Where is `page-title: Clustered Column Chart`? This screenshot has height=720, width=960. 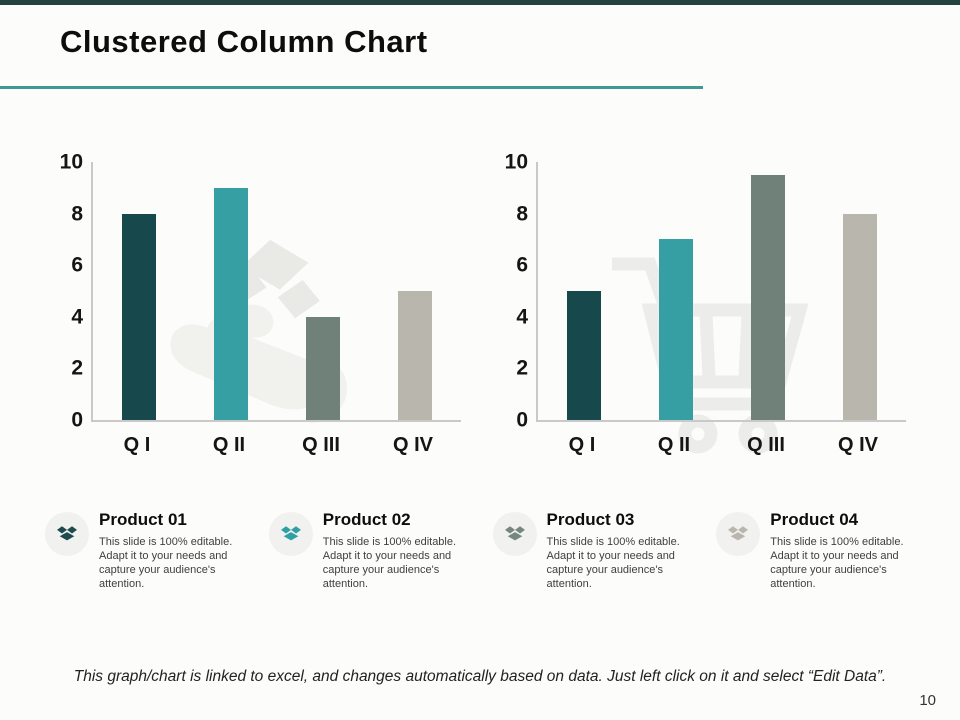
page-title: Clustered Column Chart is located at coordinates (244, 41).